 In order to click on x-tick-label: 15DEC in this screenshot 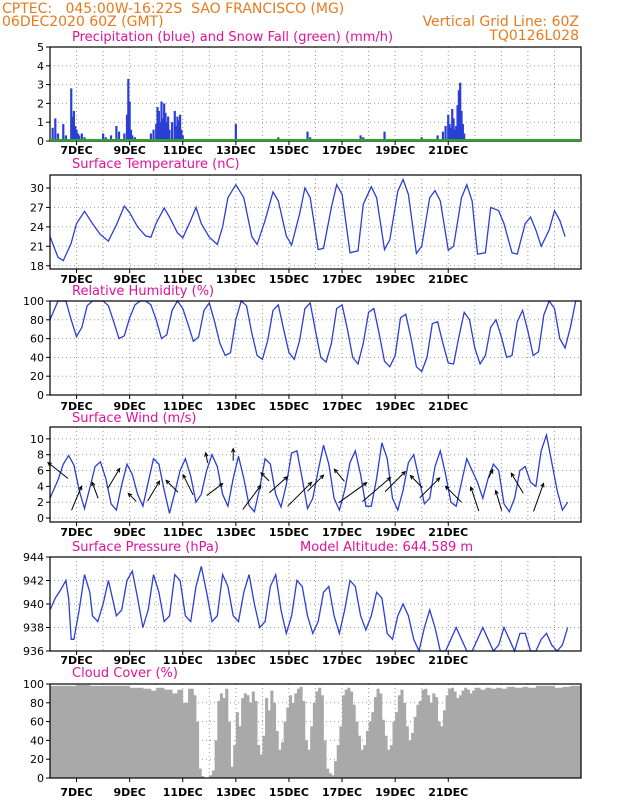, I will do `click(289, 150)`.